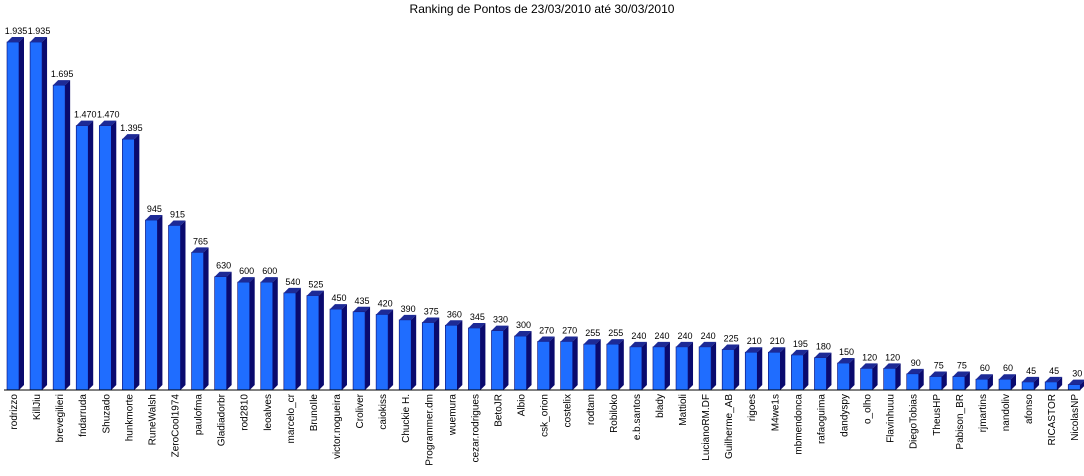  What do you see at coordinates (777, 341) in the screenshot?
I see `bar-value-label: 210` at bounding box center [777, 341].